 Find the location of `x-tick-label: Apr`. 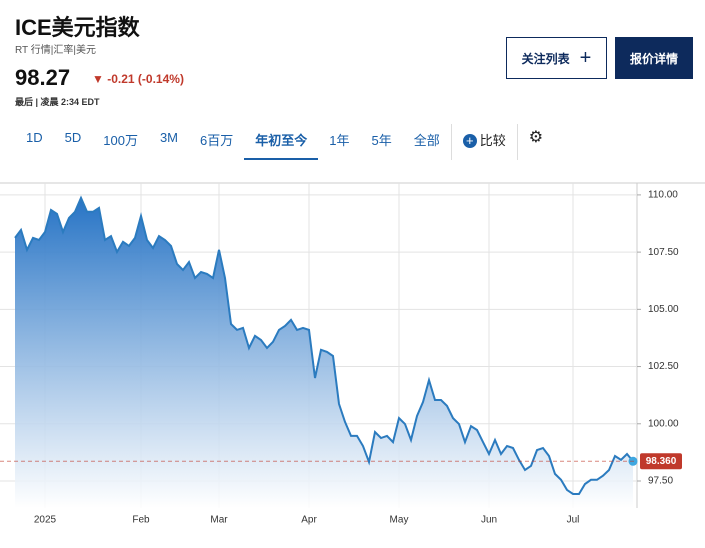

x-tick-label: Apr is located at coordinates (309, 520).